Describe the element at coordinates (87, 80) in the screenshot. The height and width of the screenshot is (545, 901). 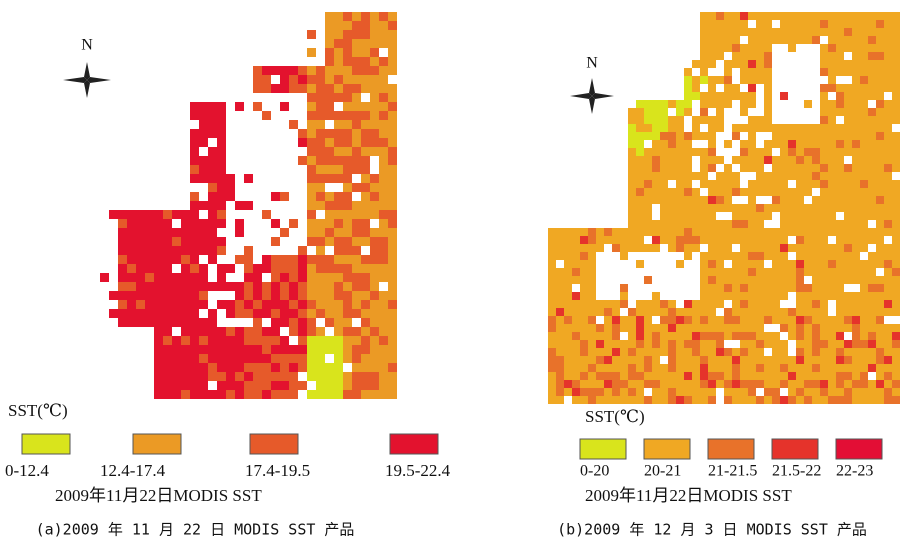
I see `north-arrow` at that location.